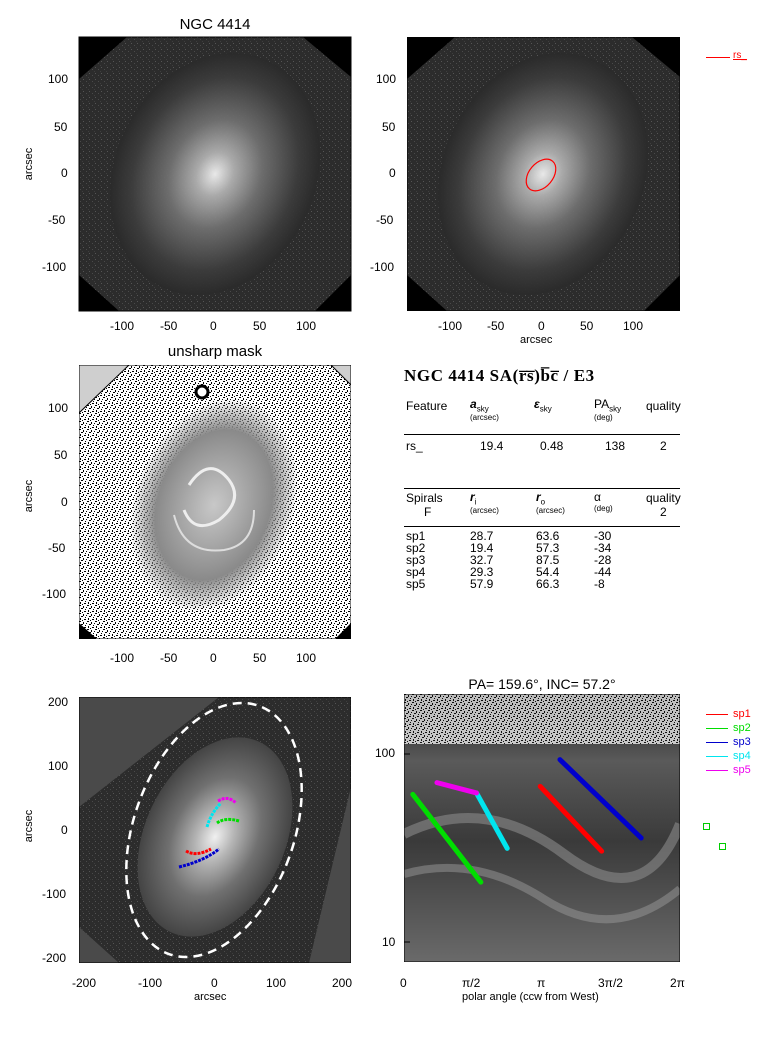 The width and height of the screenshot is (779, 1039). I want to click on y-tick-label: 10, so click(389, 942).